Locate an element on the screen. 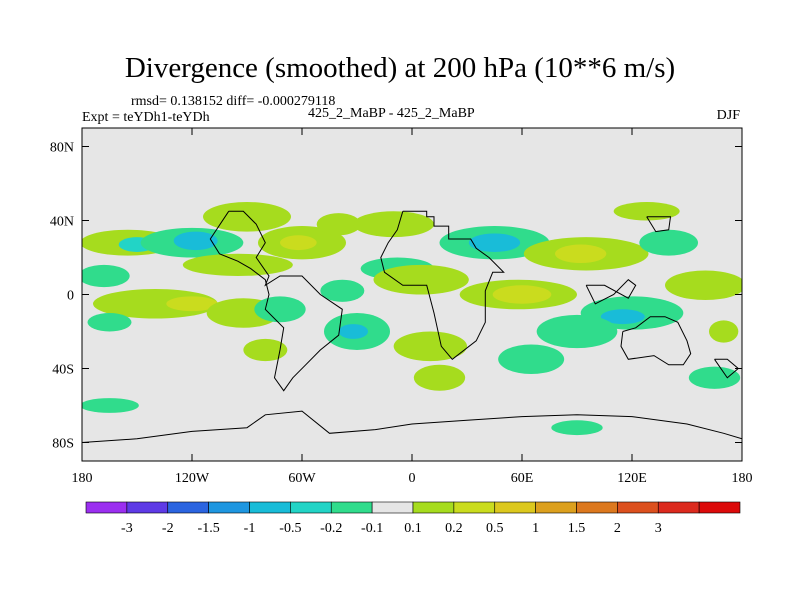 Image resolution: width=800 pixels, height=600 pixels. colorbar-label: -2 is located at coordinates (168, 528).